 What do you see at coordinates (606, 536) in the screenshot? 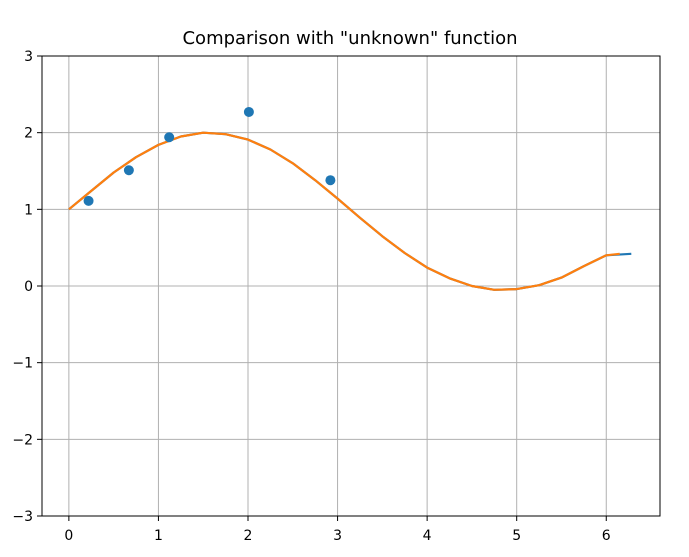
I see `x-tick-label: 6` at bounding box center [606, 536].